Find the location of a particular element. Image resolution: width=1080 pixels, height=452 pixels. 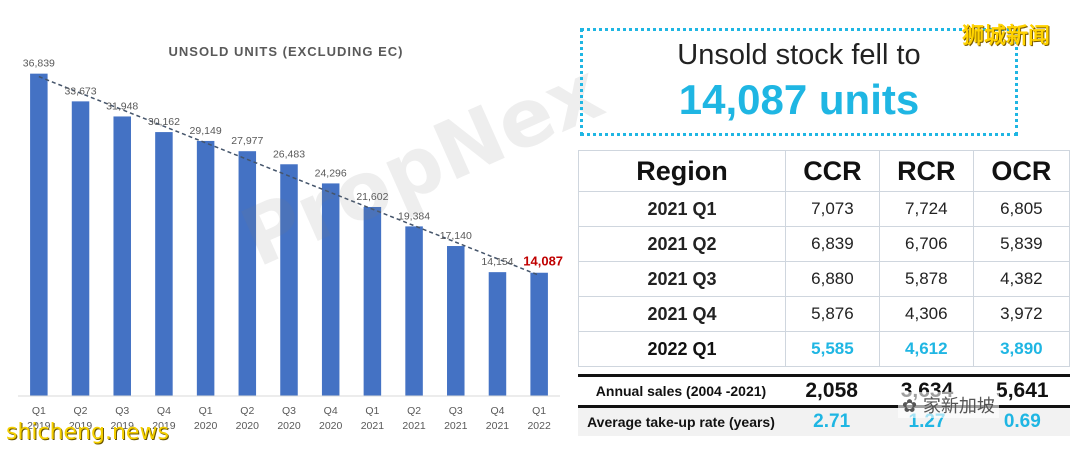

annual-sales-label: Annual sales (2004 -2021) is located at coordinates (681, 391).